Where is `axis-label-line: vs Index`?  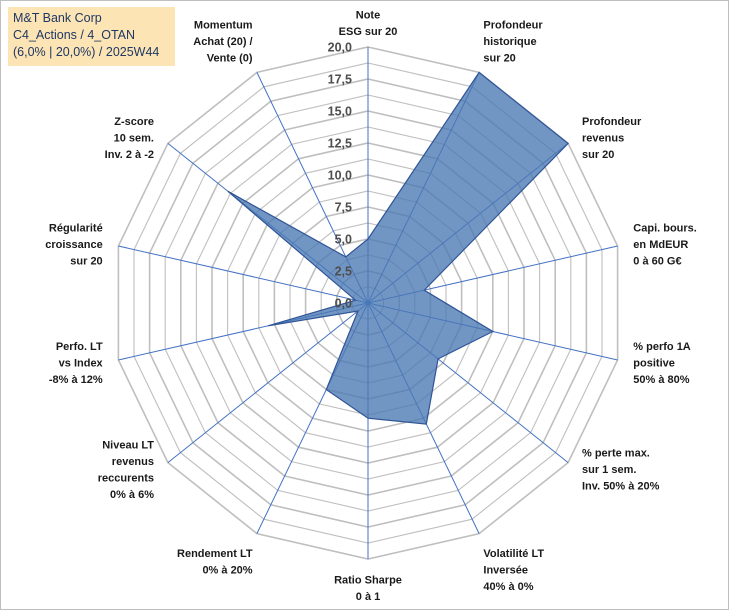
axis-label-line: vs Index is located at coordinates (81, 363).